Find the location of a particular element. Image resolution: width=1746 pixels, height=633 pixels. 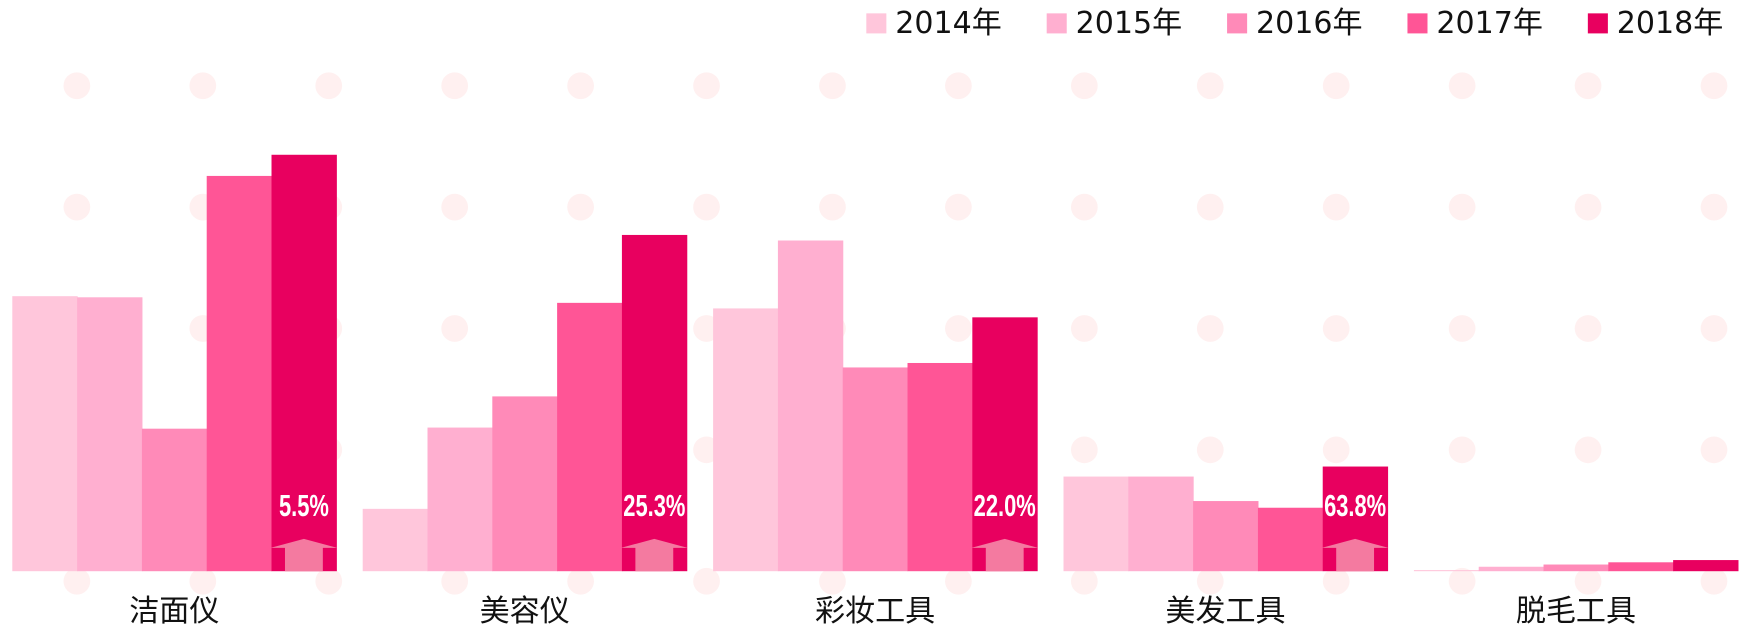

legend-label: 2014年 is located at coordinates (948, 23).